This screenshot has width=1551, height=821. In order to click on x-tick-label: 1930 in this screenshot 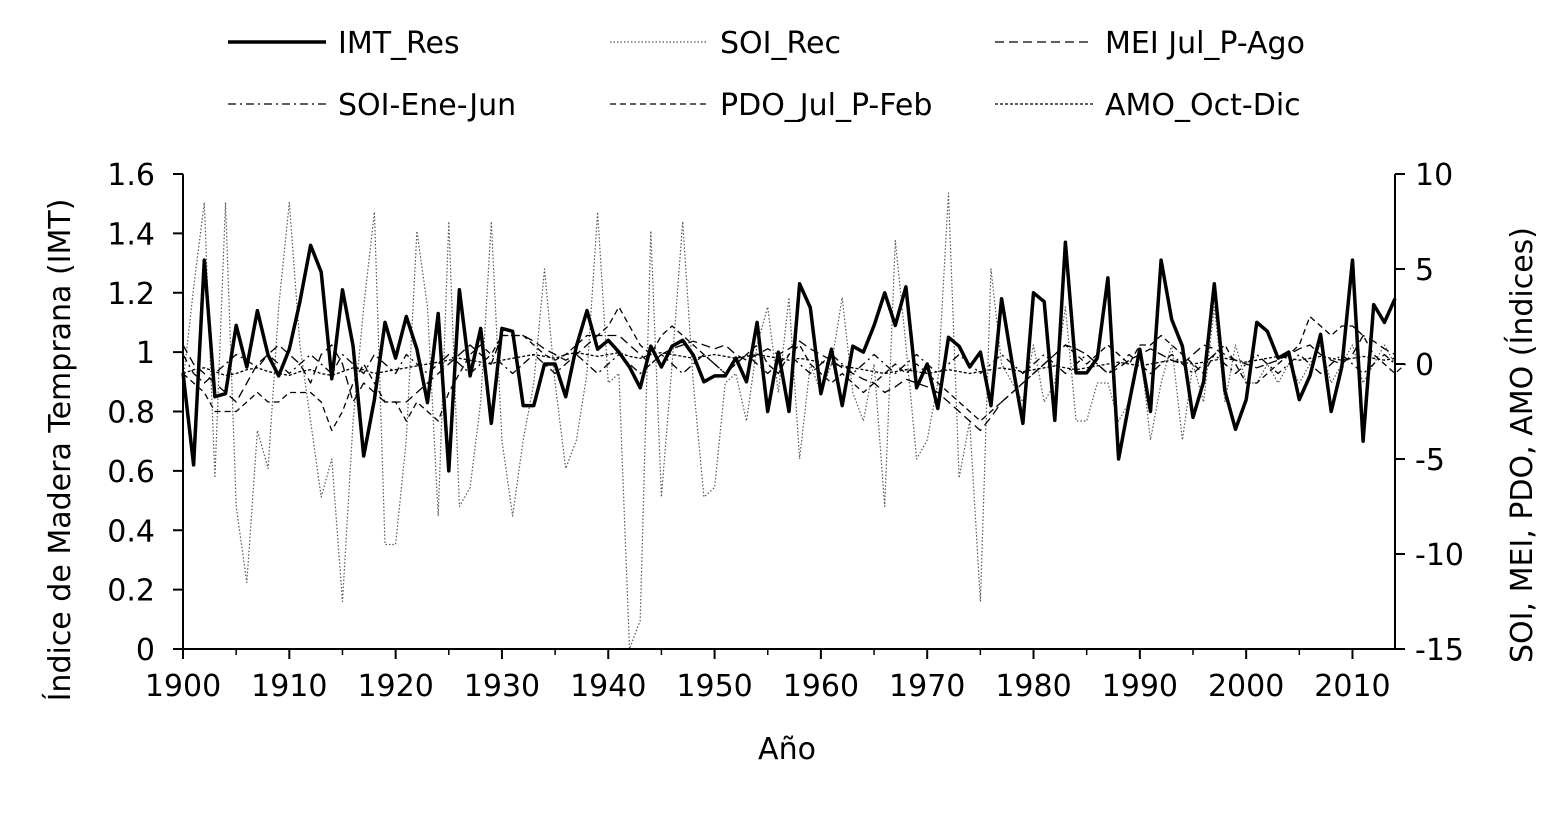, I will do `click(502, 686)`.